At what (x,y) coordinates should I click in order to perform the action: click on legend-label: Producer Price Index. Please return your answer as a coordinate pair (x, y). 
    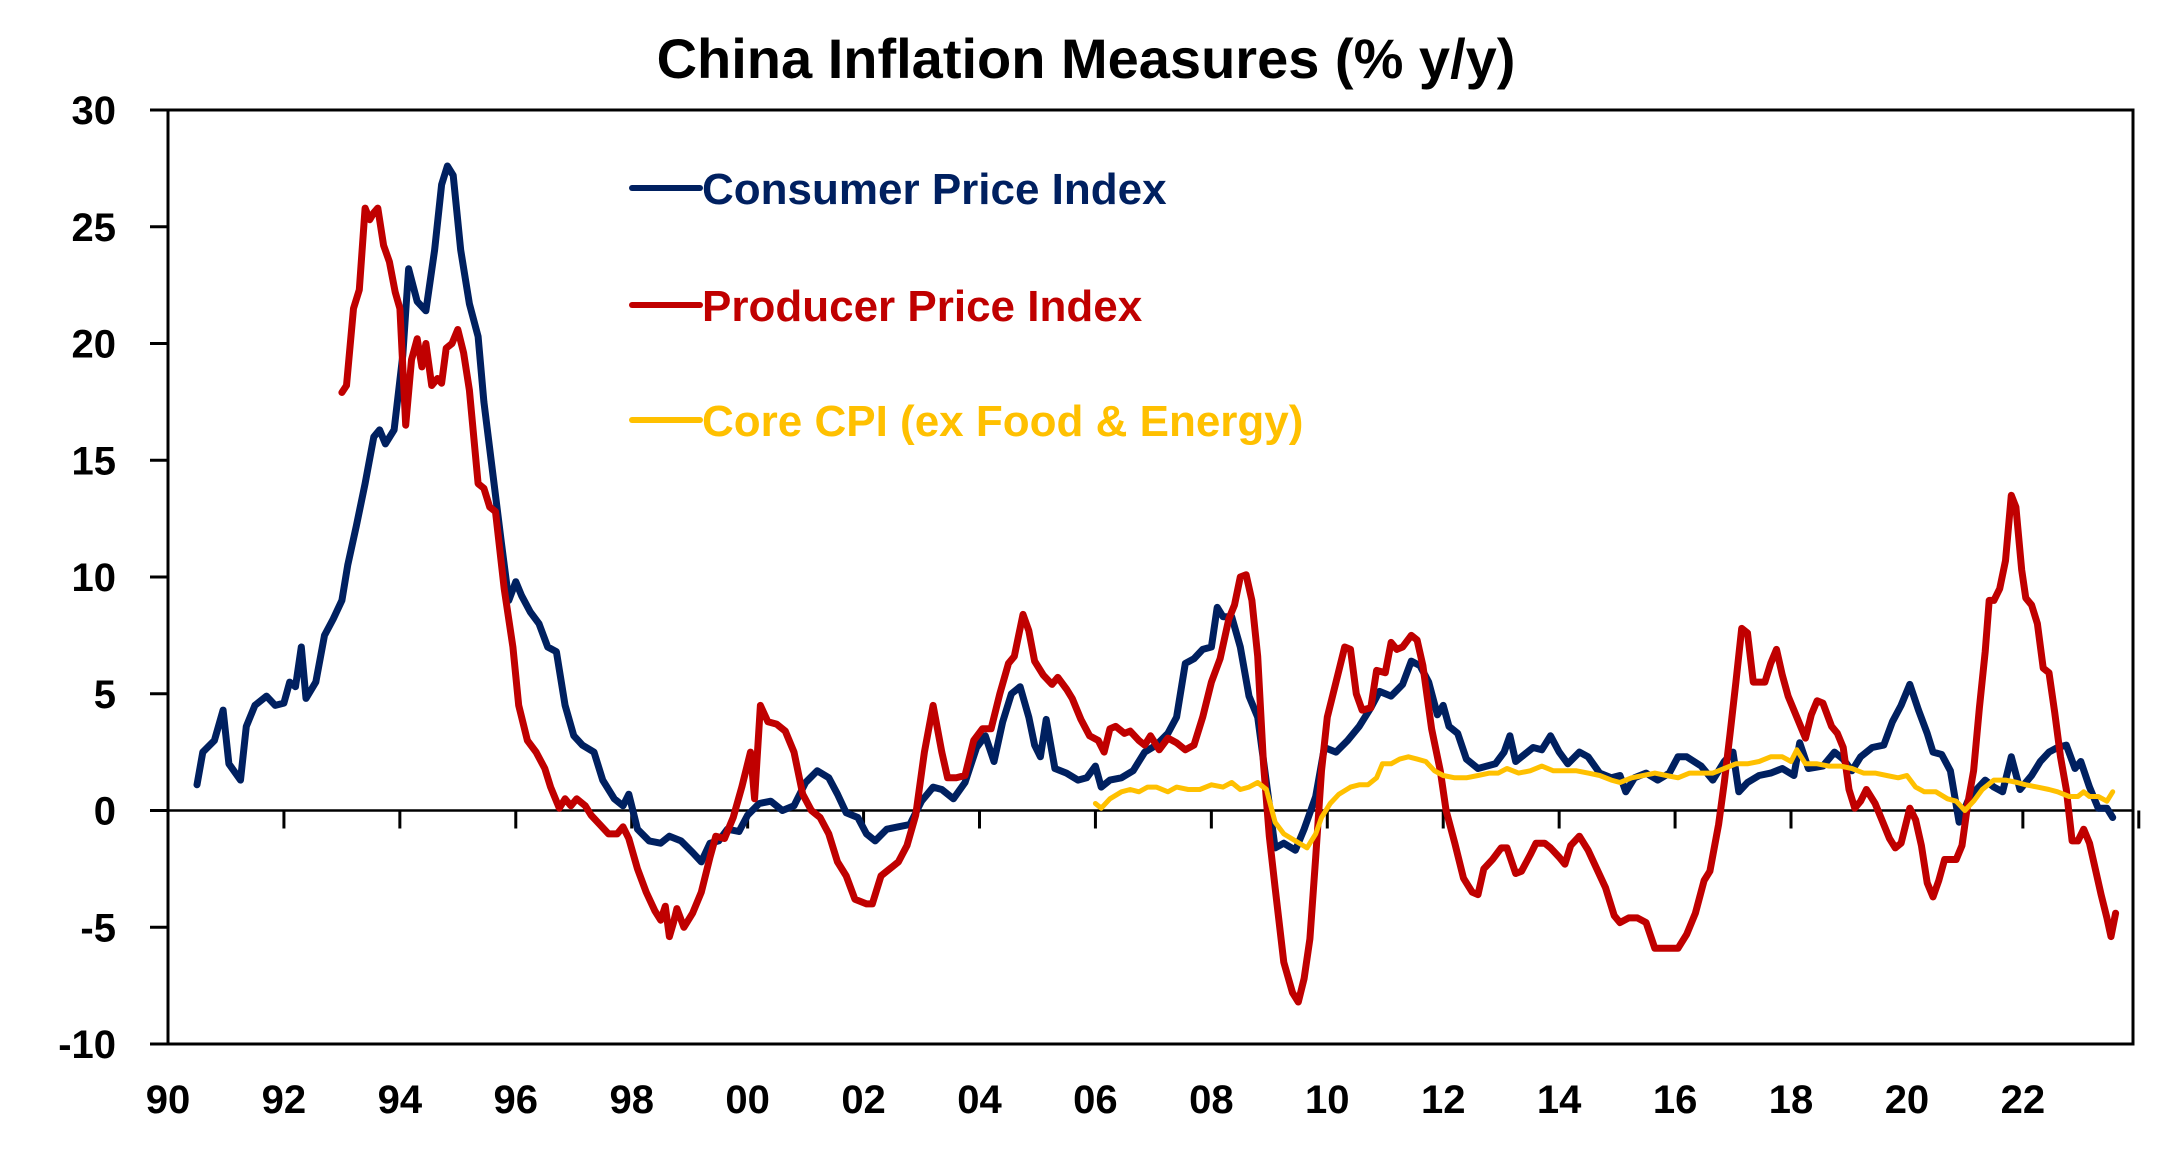
    Looking at the image, I should click on (922, 306).